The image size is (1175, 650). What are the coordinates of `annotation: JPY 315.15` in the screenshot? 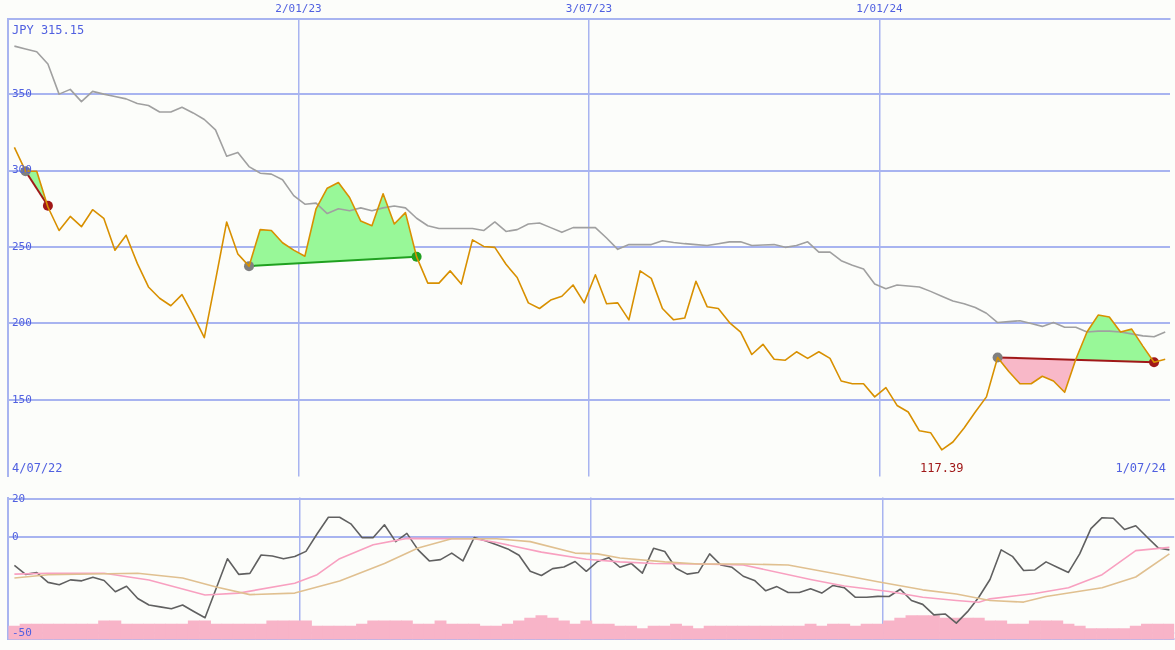 It's located at (48, 30).